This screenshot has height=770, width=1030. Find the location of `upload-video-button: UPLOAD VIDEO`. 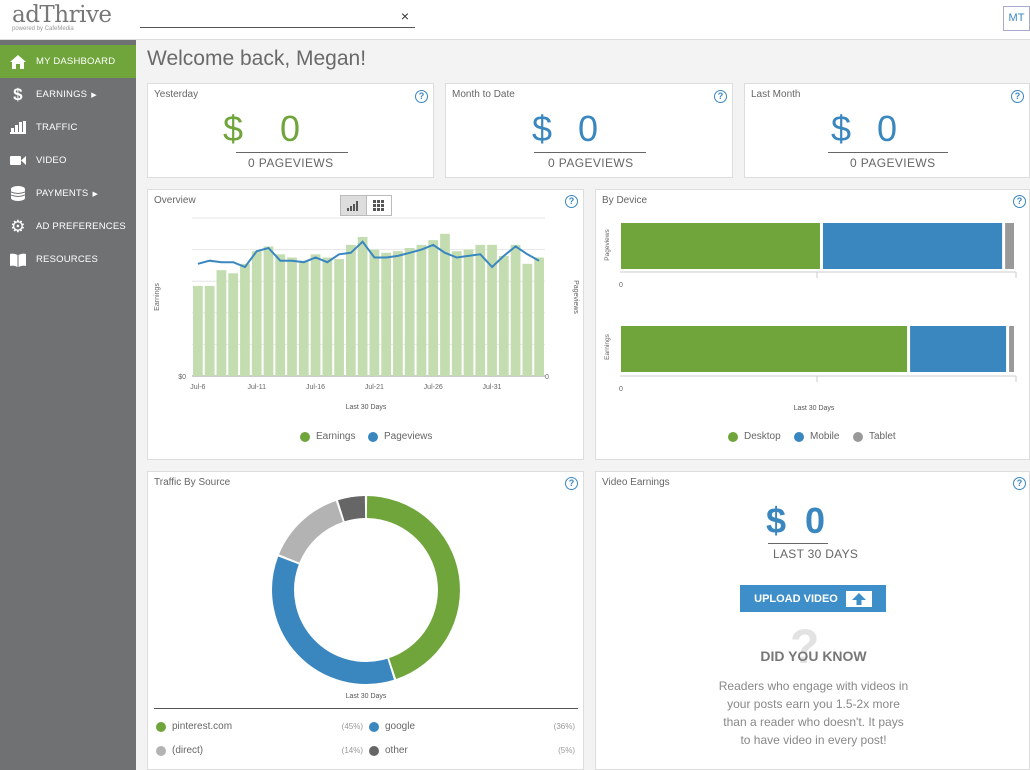

upload-video-button: UPLOAD VIDEO is located at coordinates (813, 598).